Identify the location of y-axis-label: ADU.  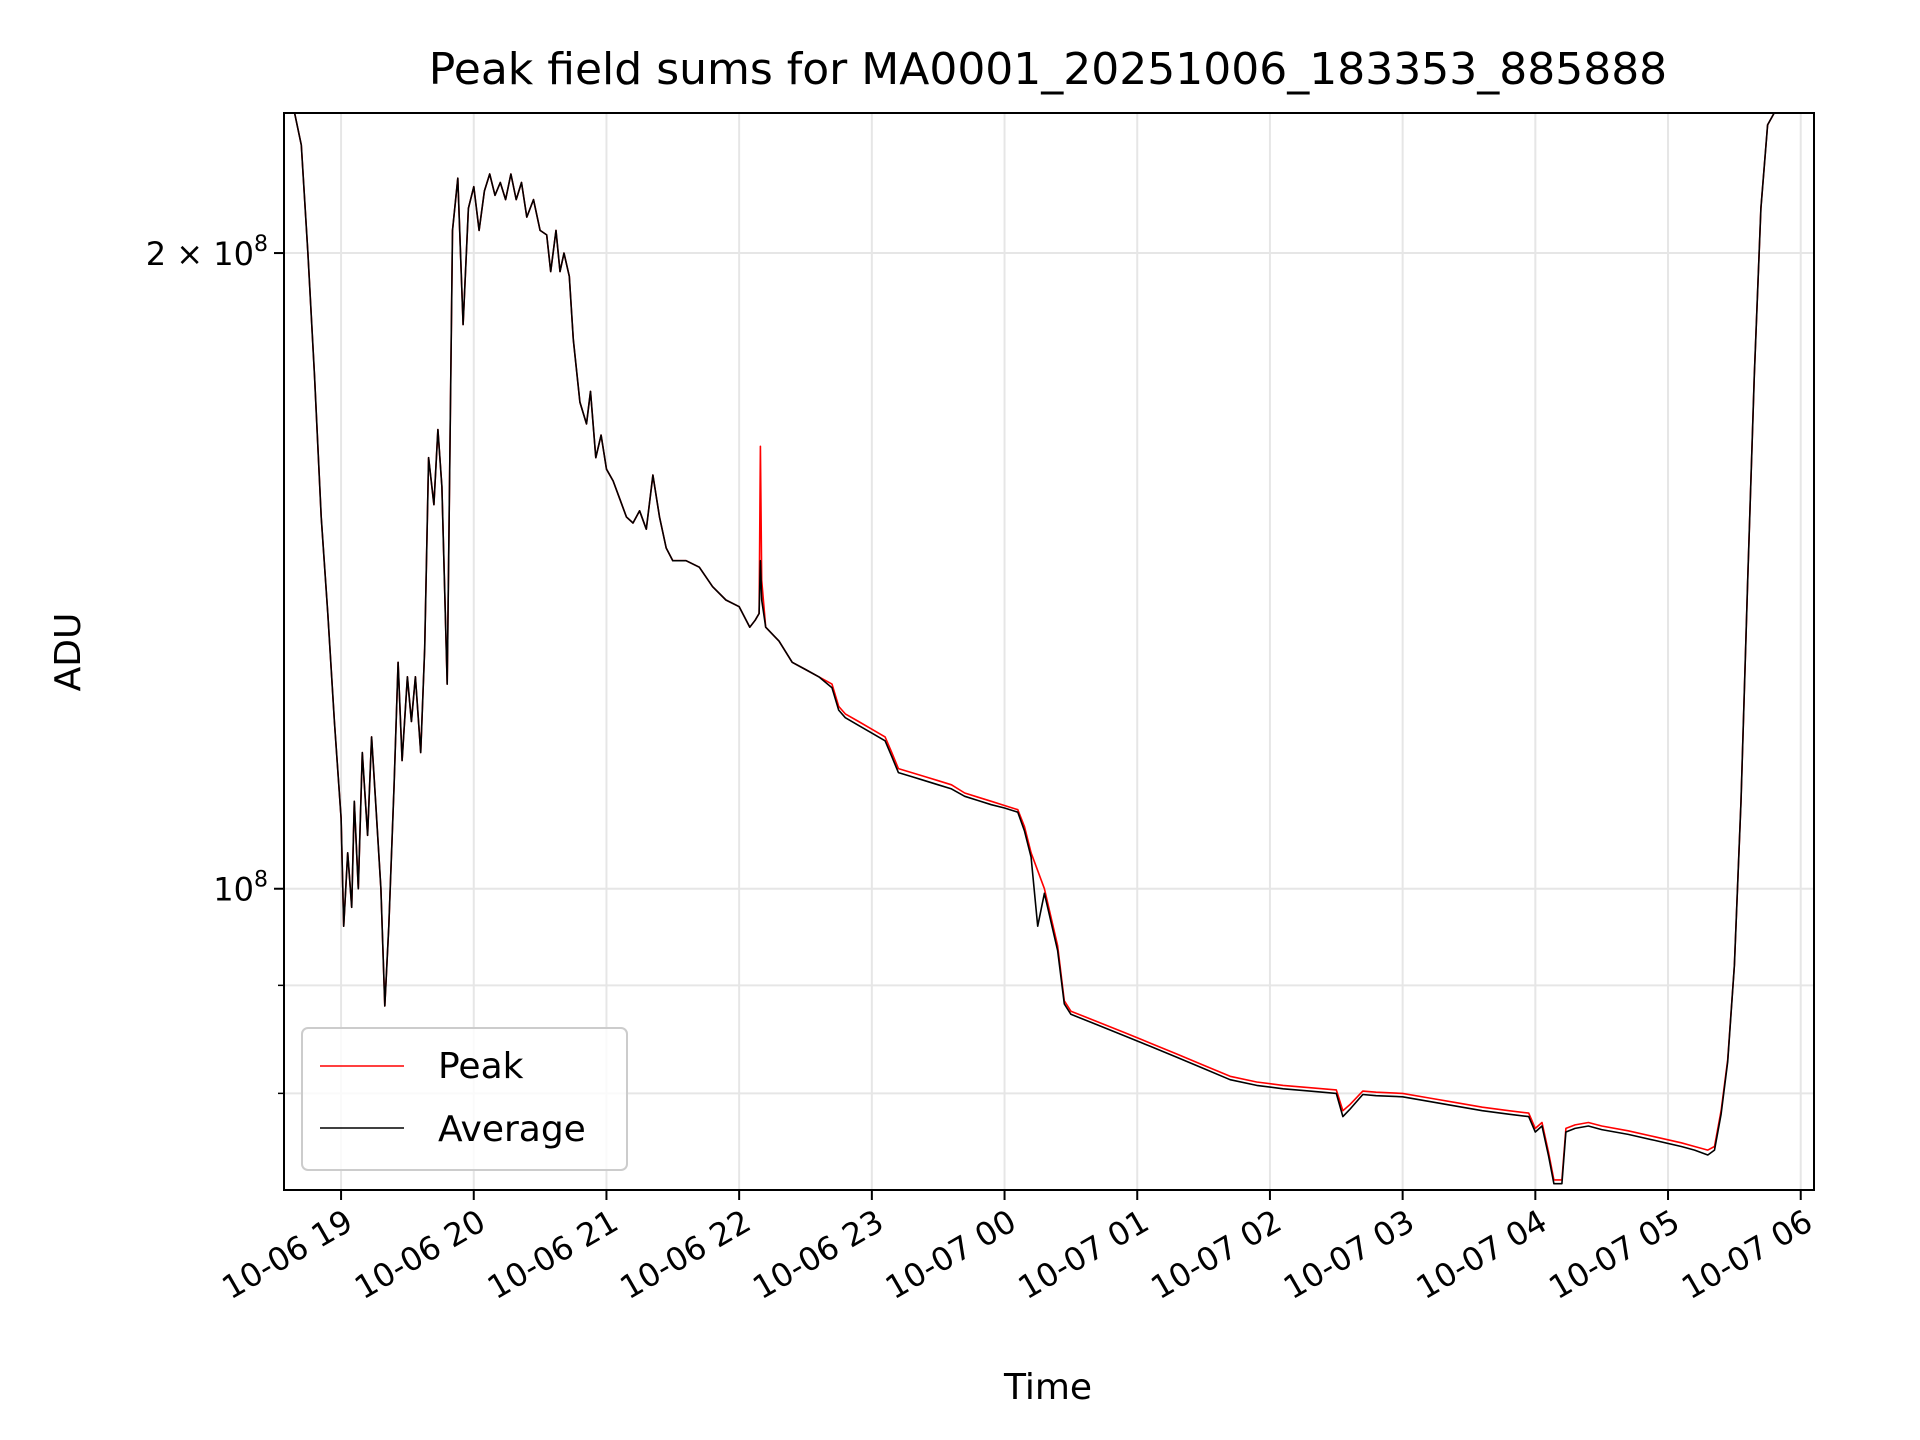
(68, 652).